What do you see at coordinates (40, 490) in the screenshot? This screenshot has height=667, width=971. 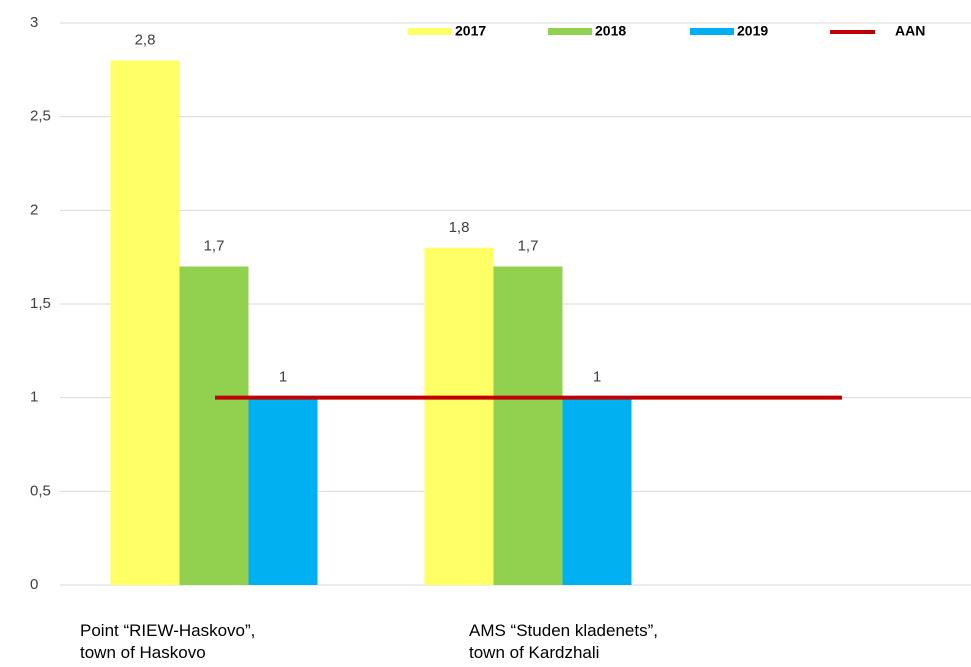 I see `y-tick-label: 0,5` at bounding box center [40, 490].